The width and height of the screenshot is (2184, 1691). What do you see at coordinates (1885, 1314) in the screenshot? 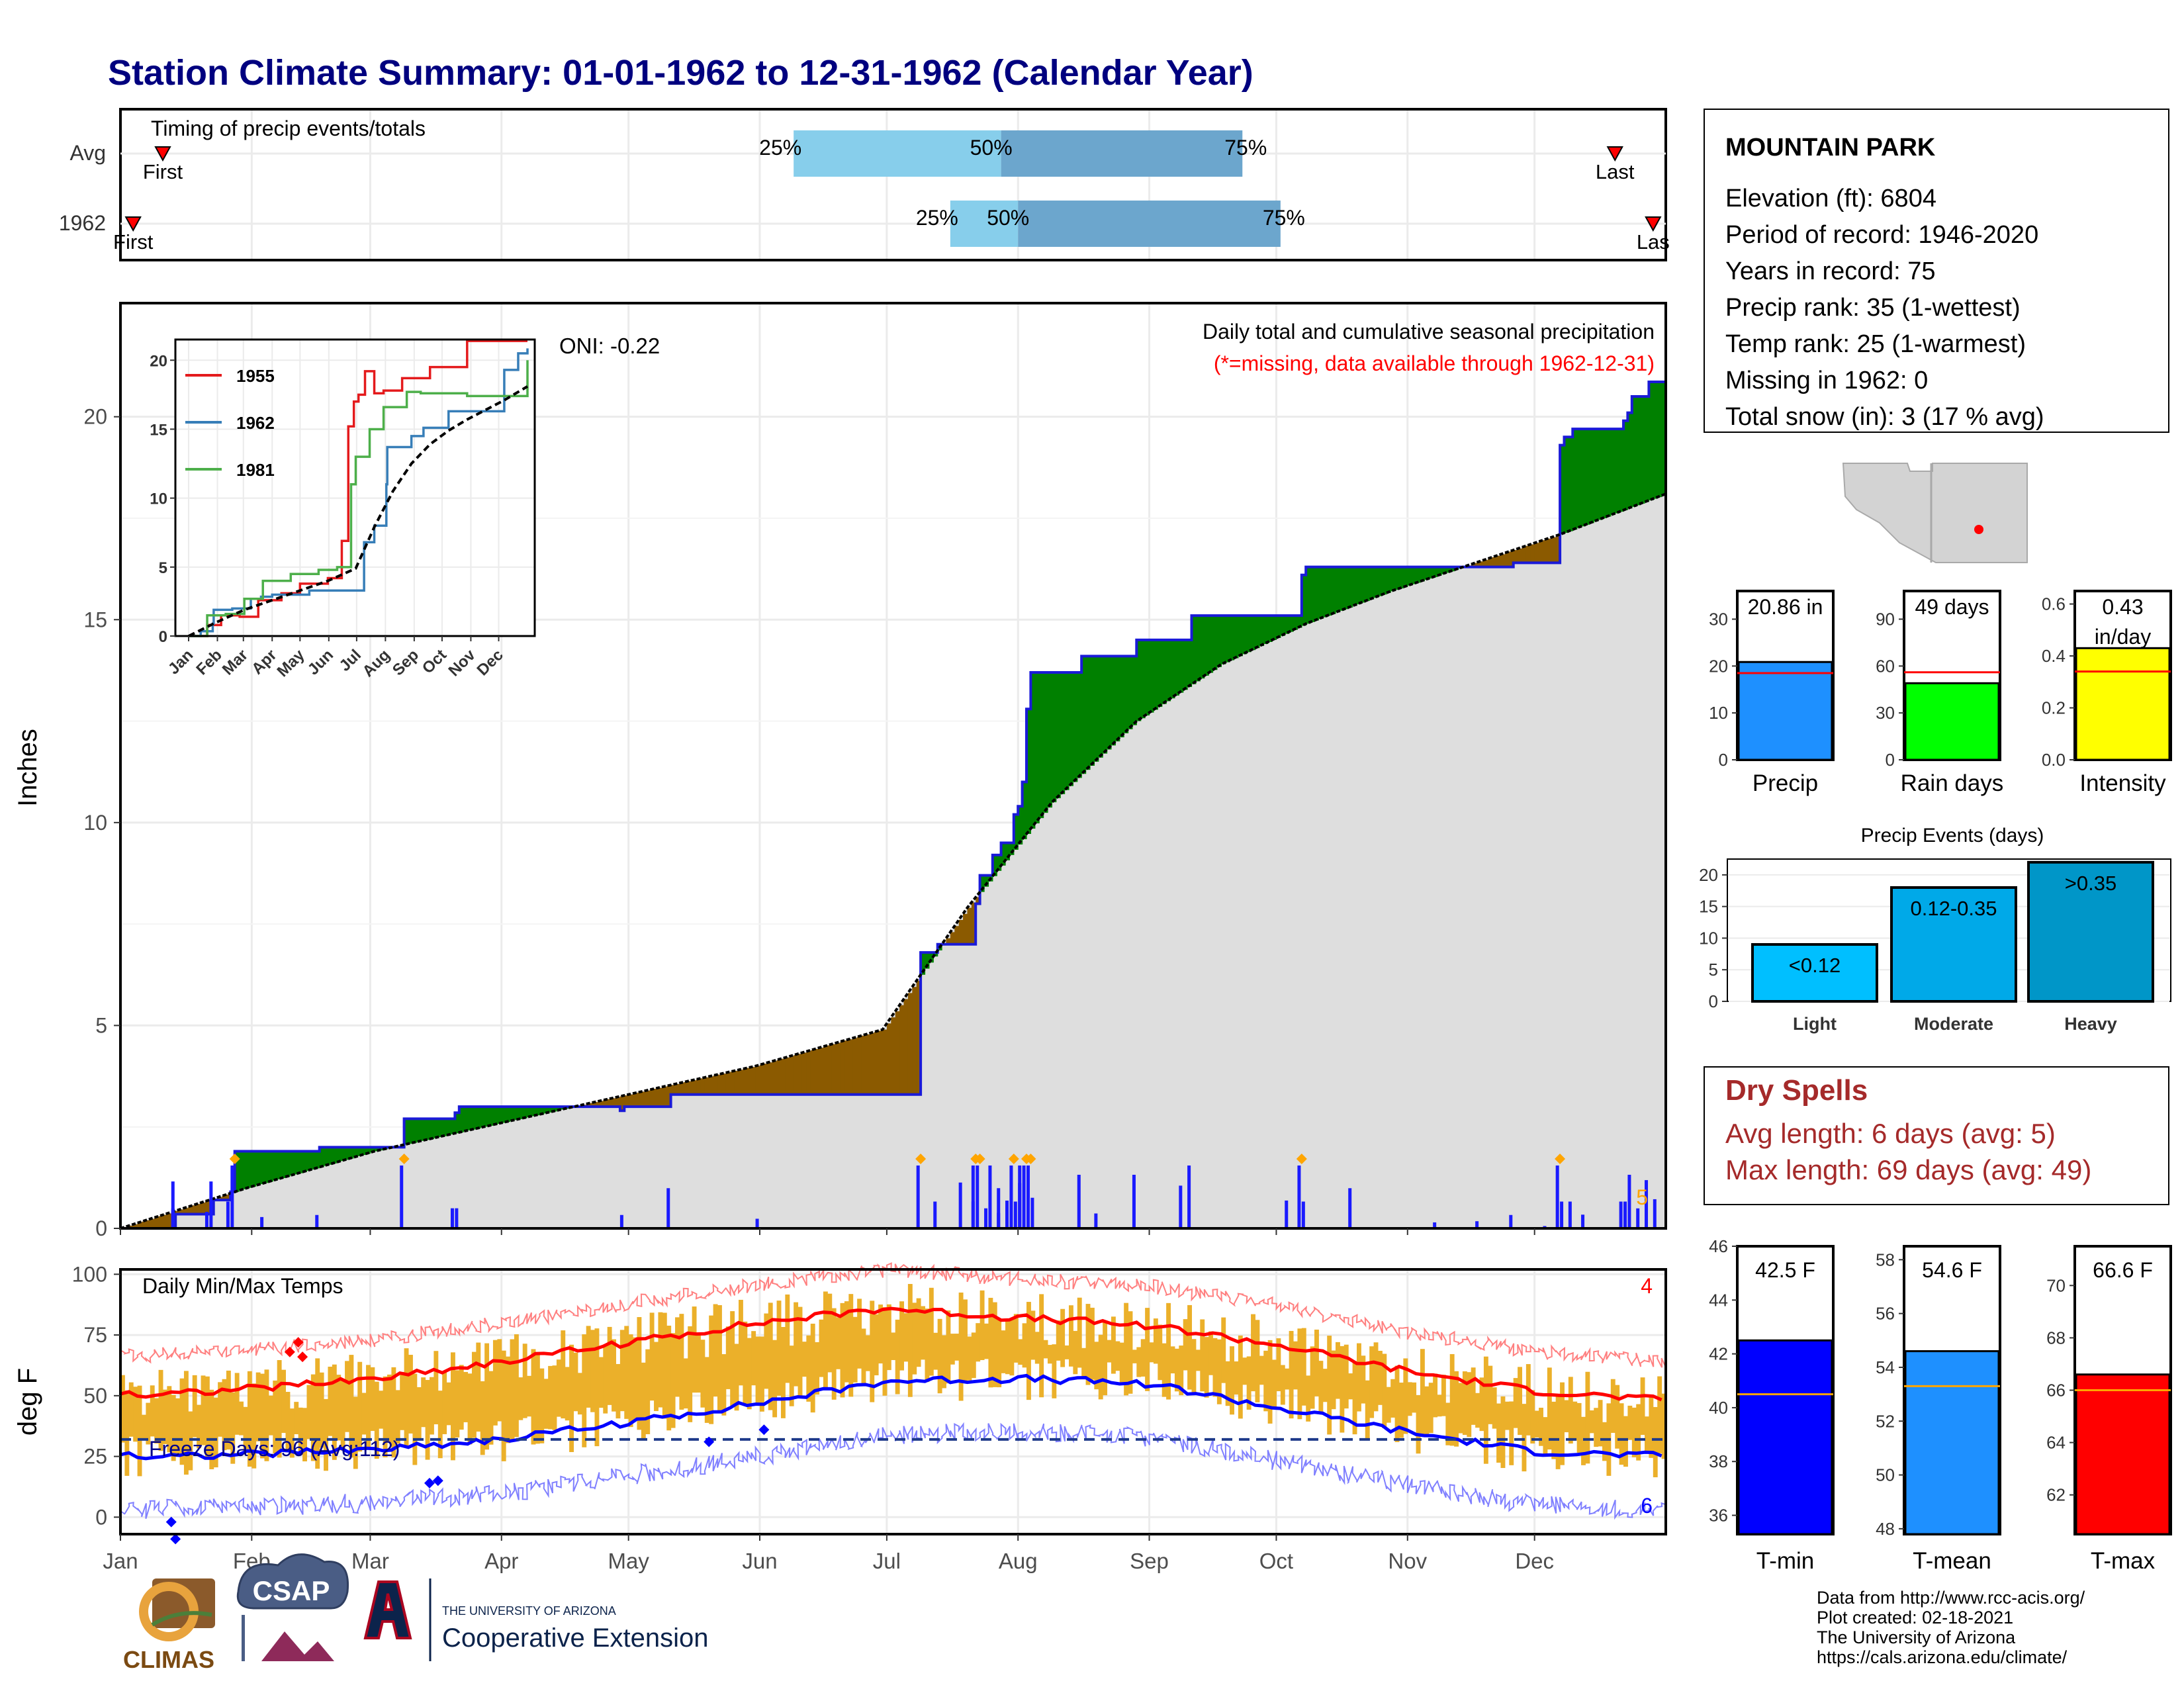
I see `temp-summary-ytick-label: 56` at bounding box center [1885, 1314].